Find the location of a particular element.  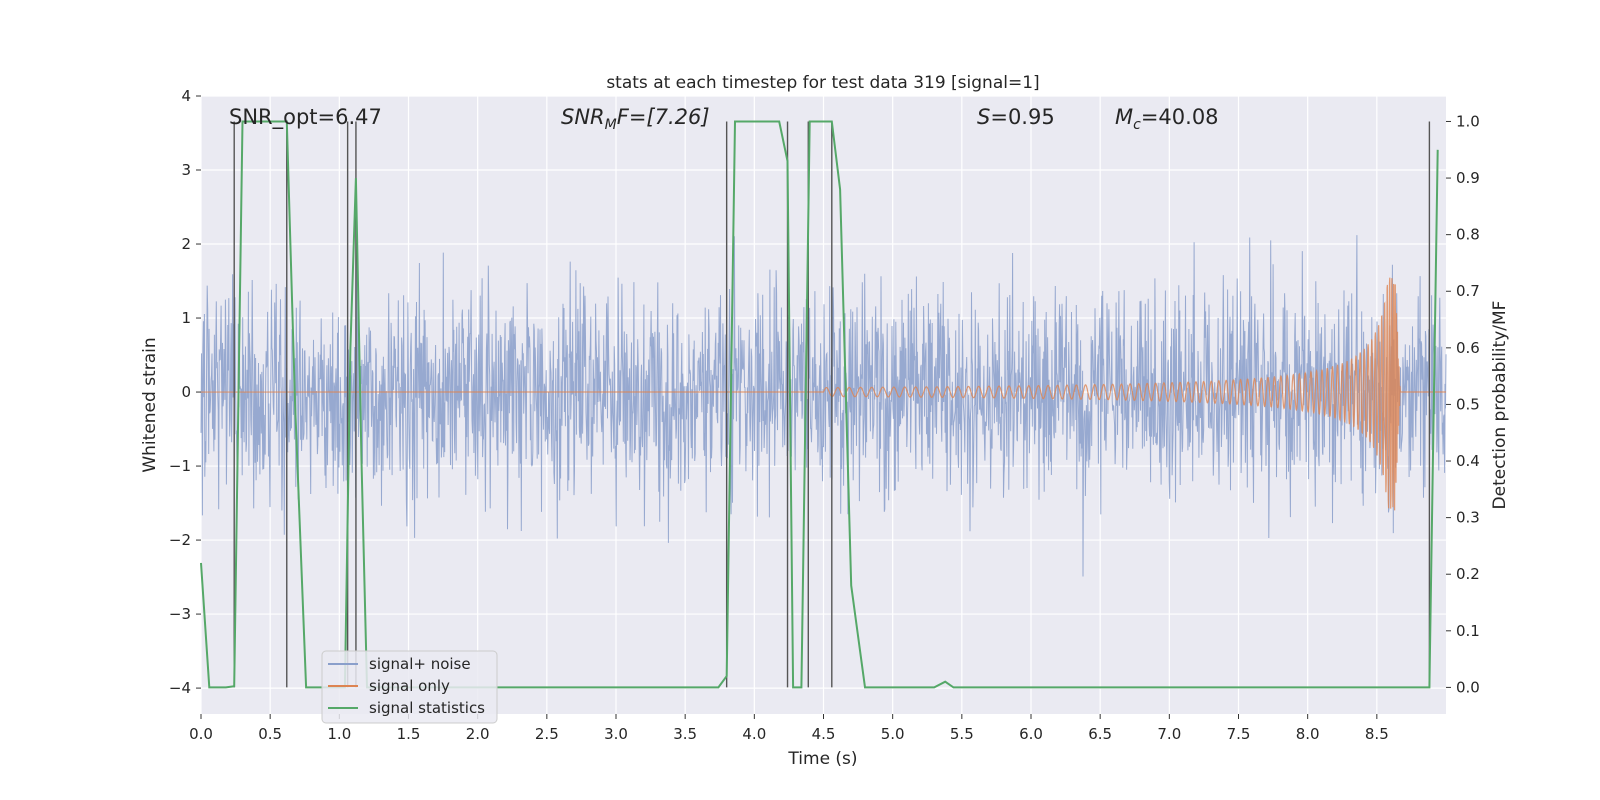

annotation-s: S=0.95 is located at coordinates (1016, 117).